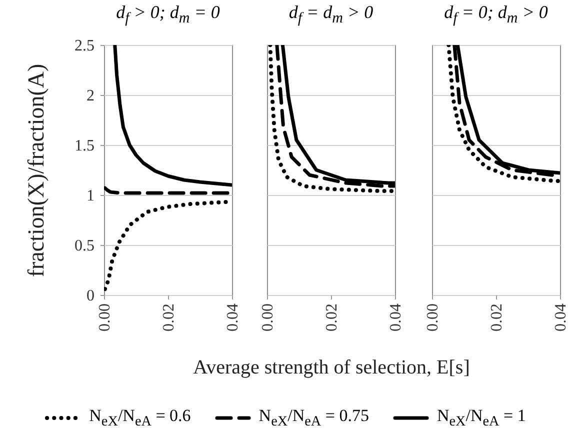  What do you see at coordinates (90, 96) in the screenshot?
I see `y-tick-label: 2` at bounding box center [90, 96].